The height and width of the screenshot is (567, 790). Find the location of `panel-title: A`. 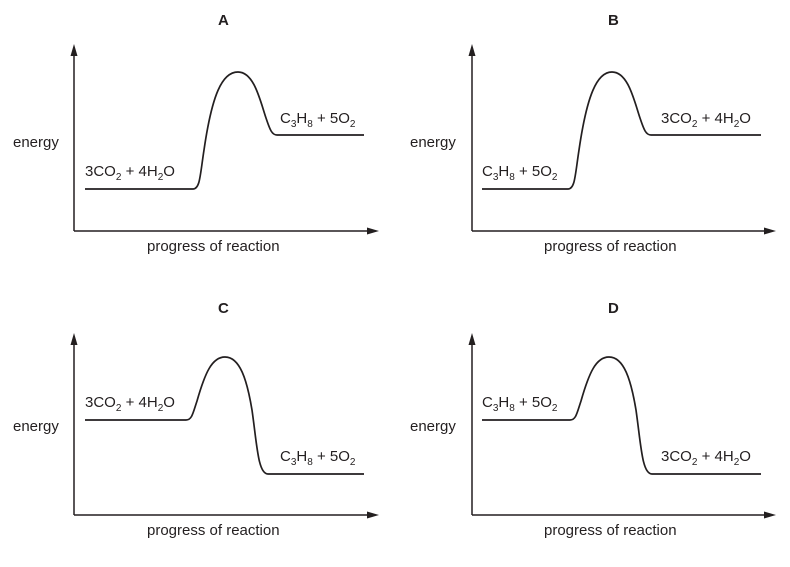

panel-title: A is located at coordinates (223, 20).